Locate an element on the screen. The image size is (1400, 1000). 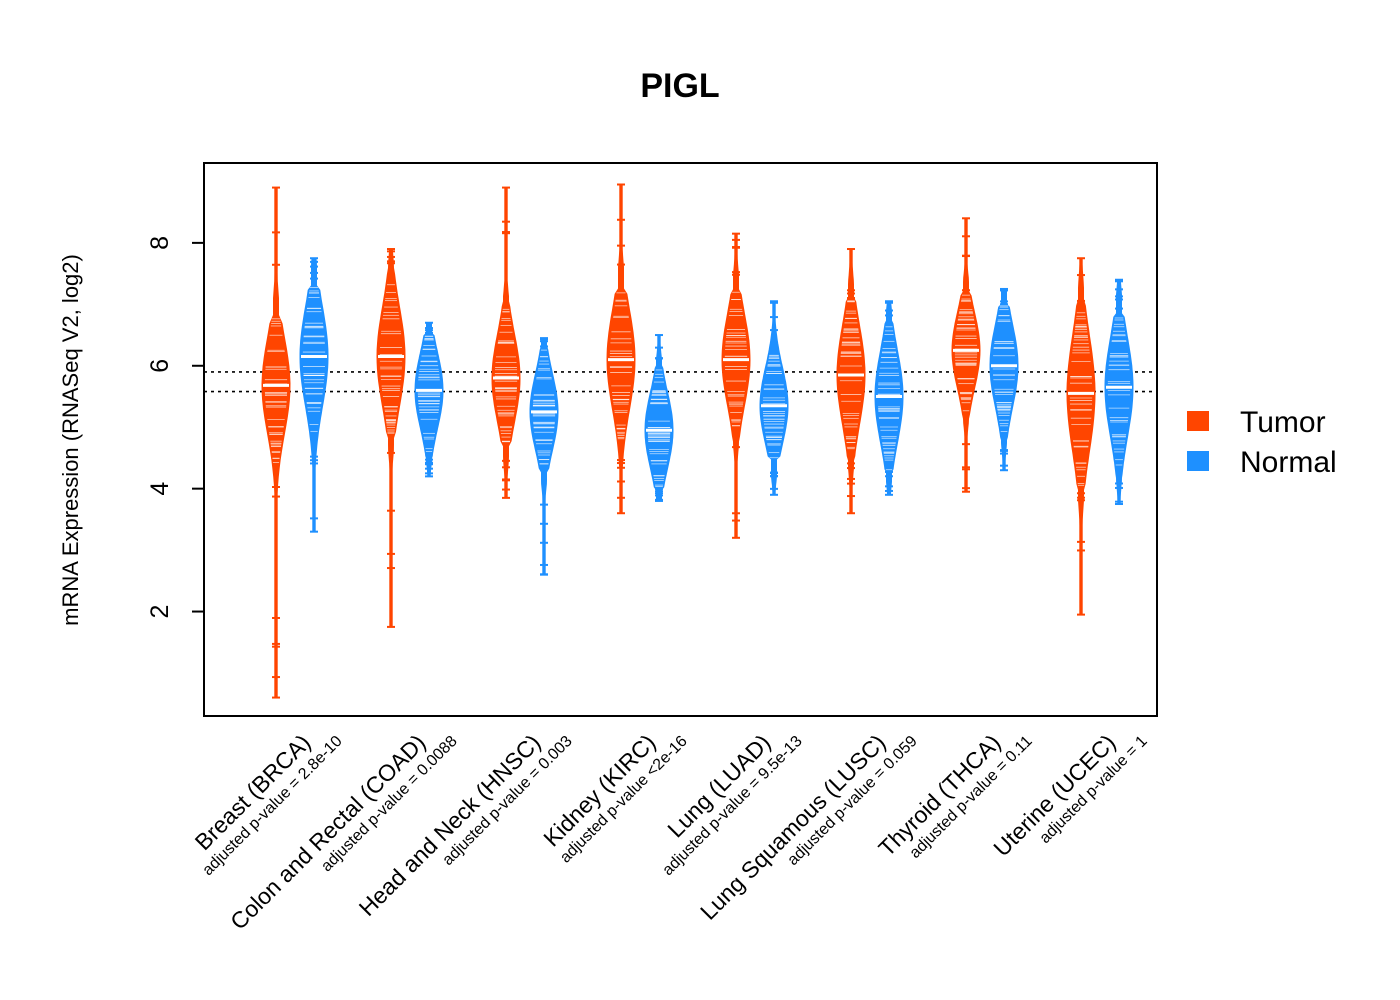
y-tick-label: 8 is located at coordinates (160, 243).